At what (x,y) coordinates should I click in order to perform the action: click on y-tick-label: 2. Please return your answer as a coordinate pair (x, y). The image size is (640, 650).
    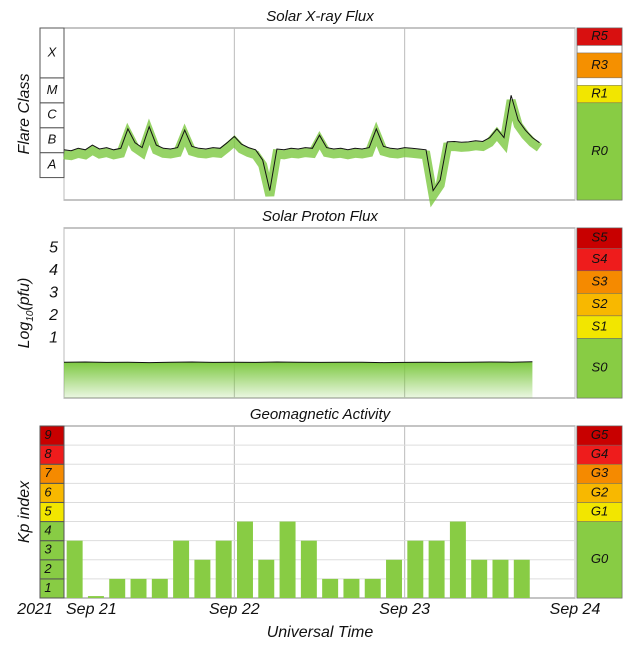
    Looking at the image, I should click on (53, 315).